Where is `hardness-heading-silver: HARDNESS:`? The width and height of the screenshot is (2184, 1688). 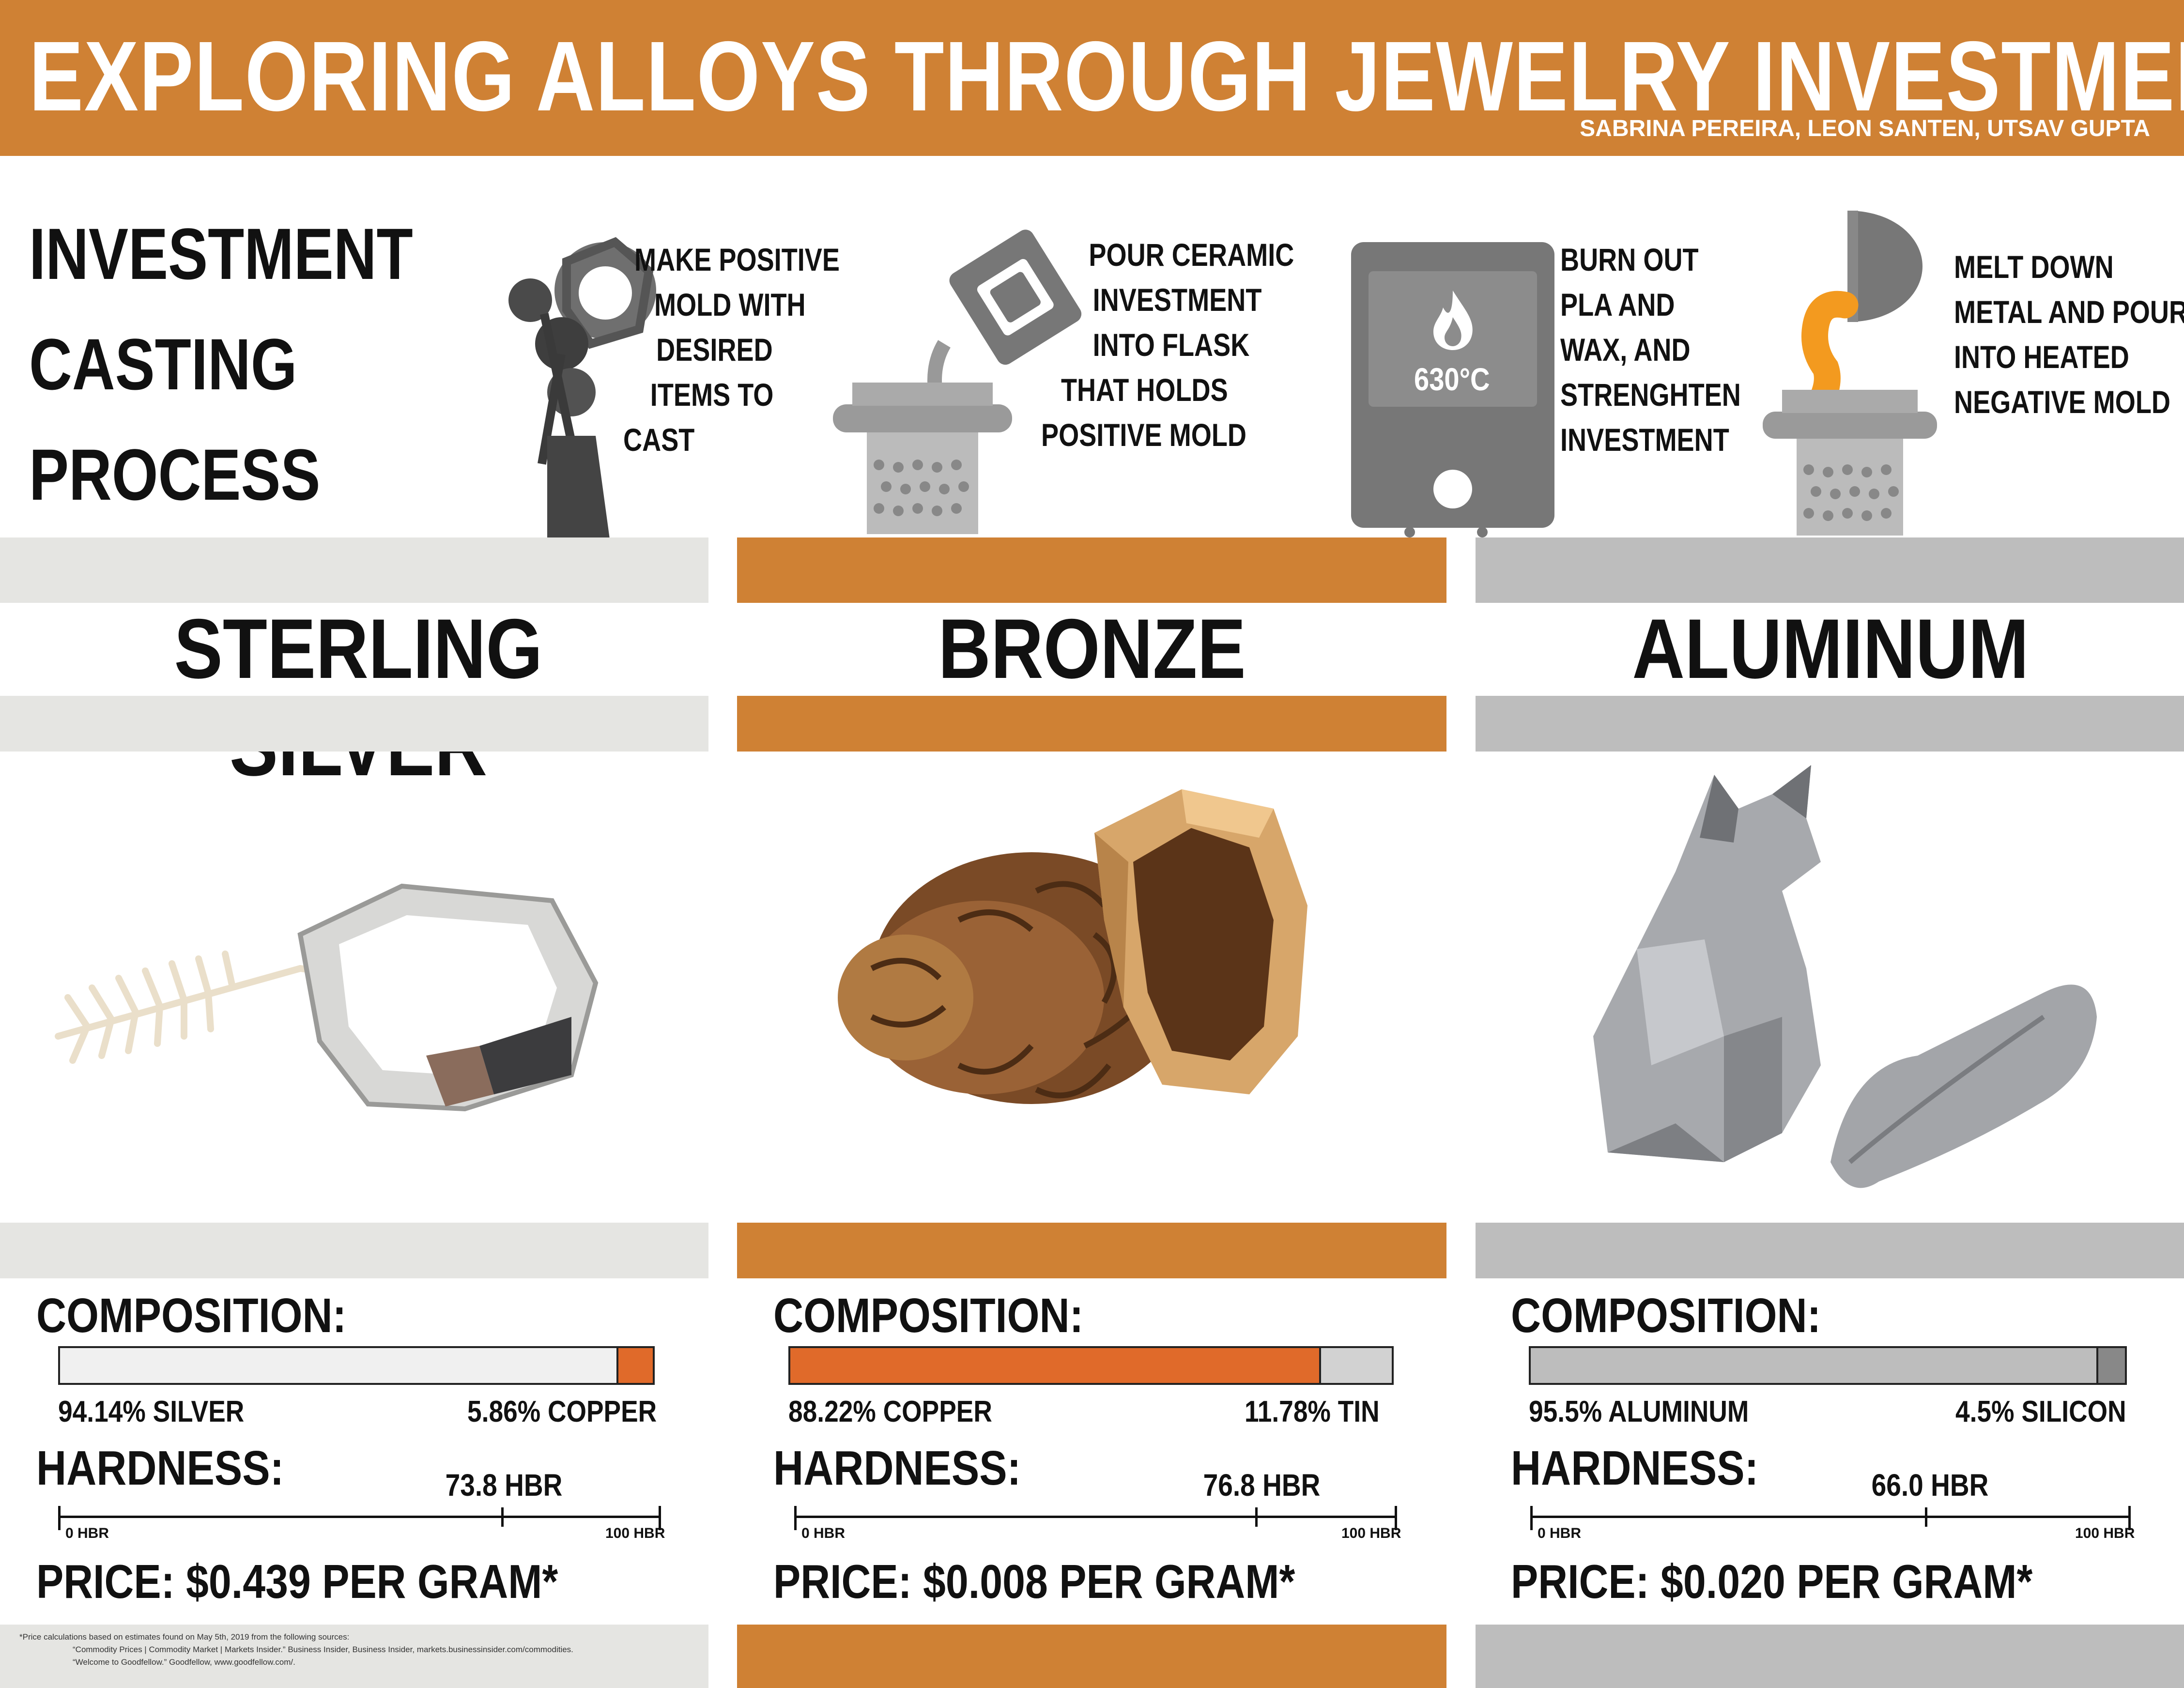 hardness-heading-silver: HARDNESS: is located at coordinates (160, 1468).